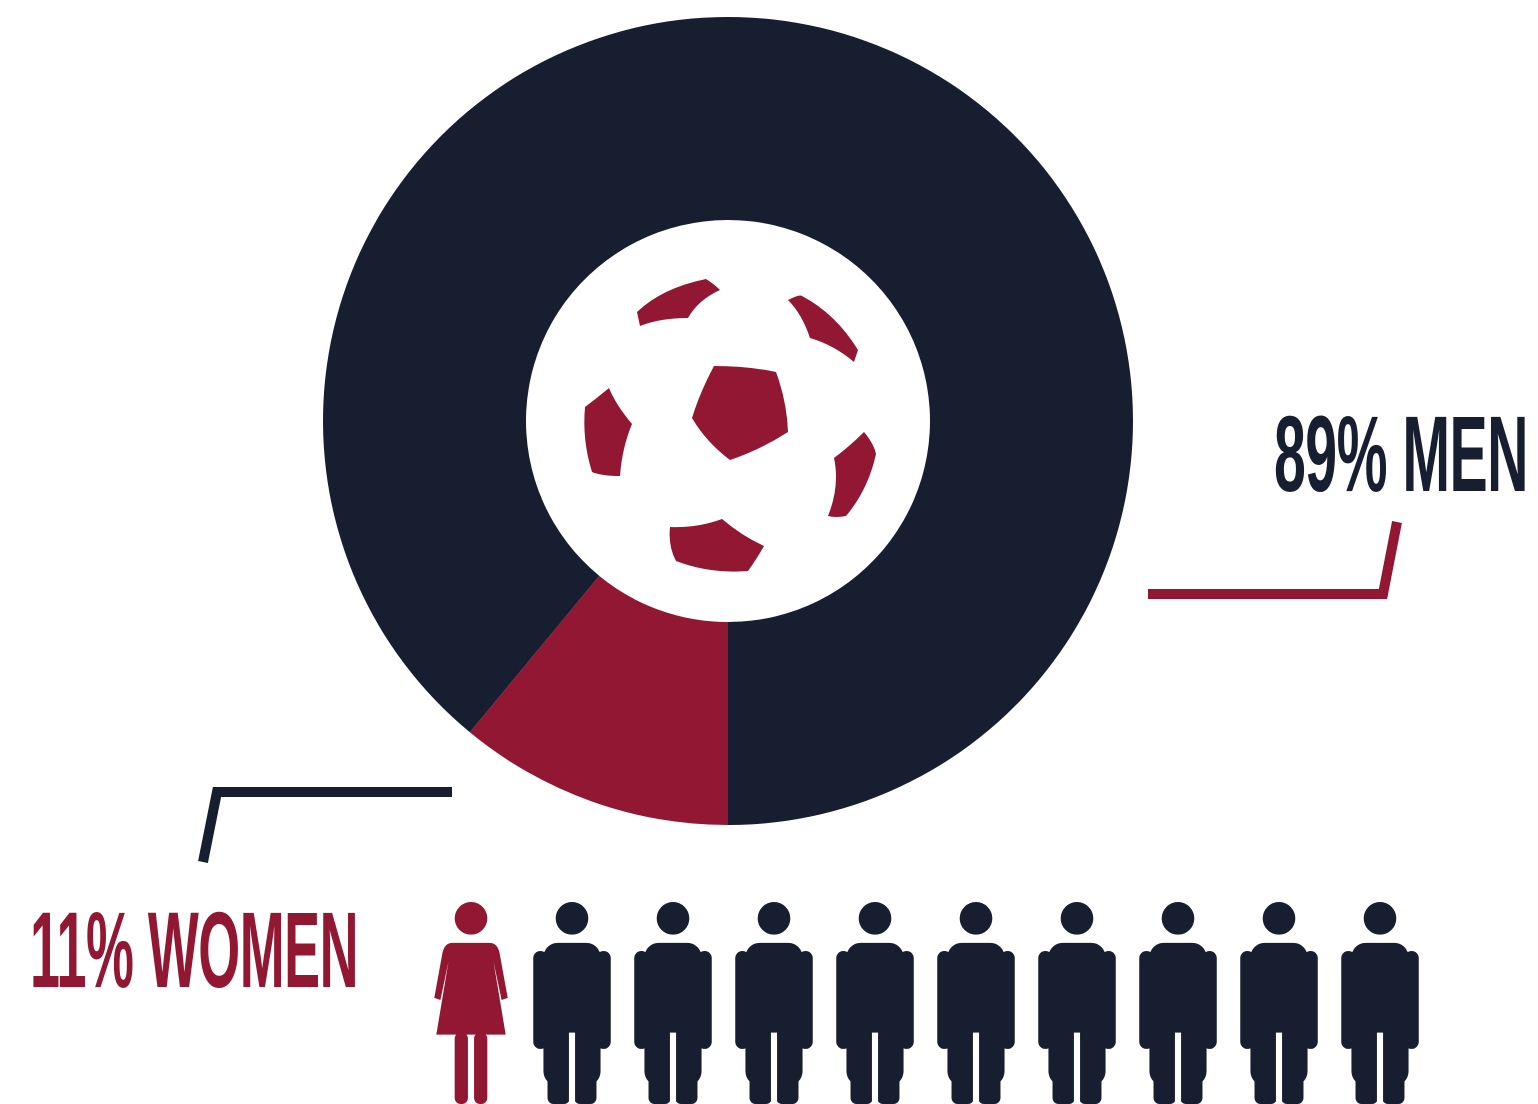 This screenshot has height=1104, width=1538. I want to click on pictogram-row, so click(926, 1003).